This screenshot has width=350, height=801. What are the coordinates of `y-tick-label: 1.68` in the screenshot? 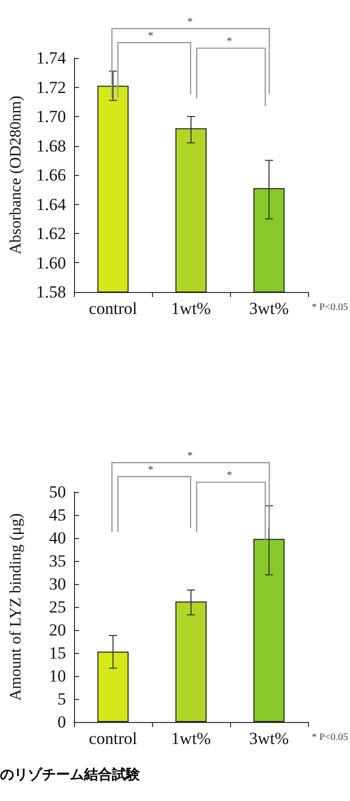 It's located at (51, 146).